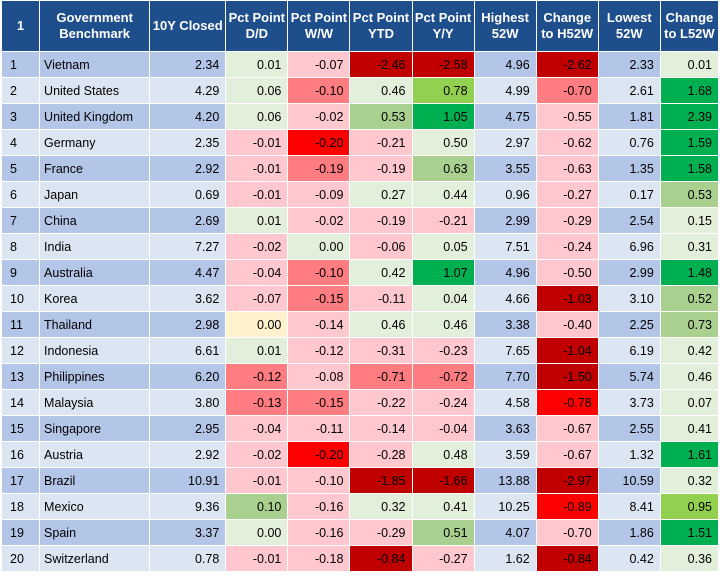  What do you see at coordinates (319, 298) in the screenshot?
I see `pct-ww-cell: -0.15` at bounding box center [319, 298].